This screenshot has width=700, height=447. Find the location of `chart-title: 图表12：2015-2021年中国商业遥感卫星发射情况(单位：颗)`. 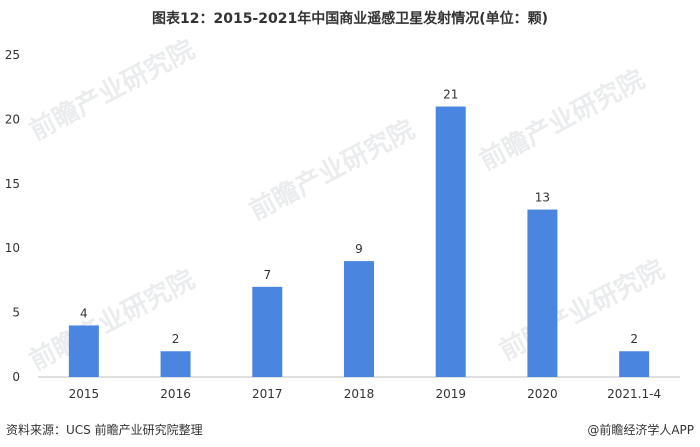

chart-title: 图表12：2015-2021年中国商业遥感卫星发射情况(单位：颗) is located at coordinates (350, 19).